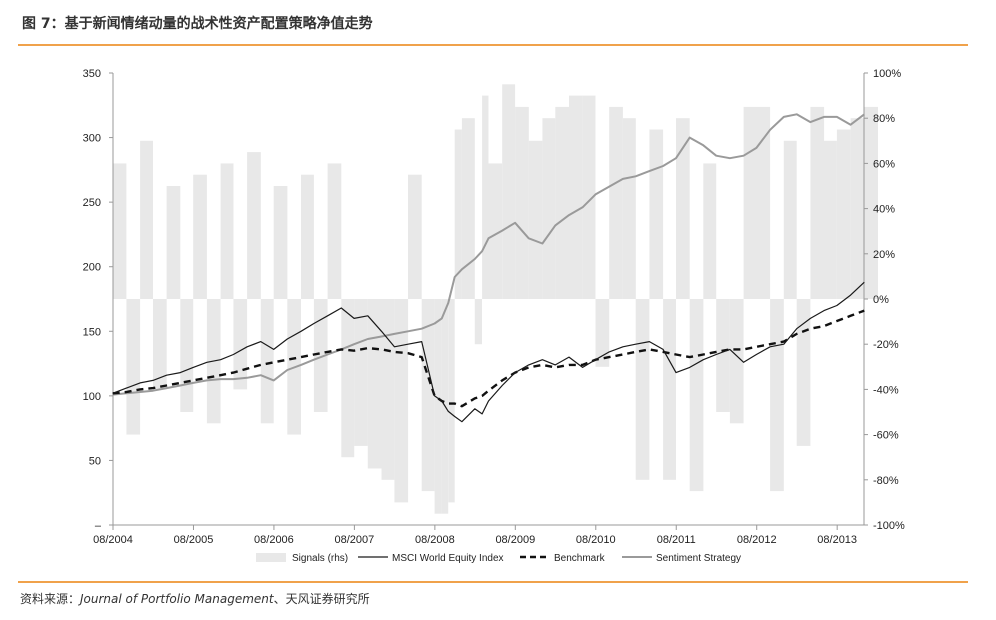 The width and height of the screenshot is (996, 620). What do you see at coordinates (676, 540) in the screenshot?
I see `x-tick-label: 08/2011` at bounding box center [676, 540].